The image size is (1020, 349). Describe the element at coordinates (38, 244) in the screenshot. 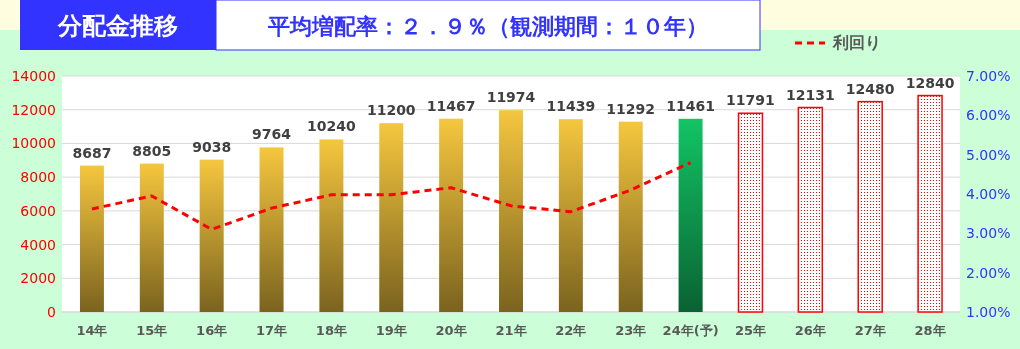

I see `y-tick-label: 4000` at that location.